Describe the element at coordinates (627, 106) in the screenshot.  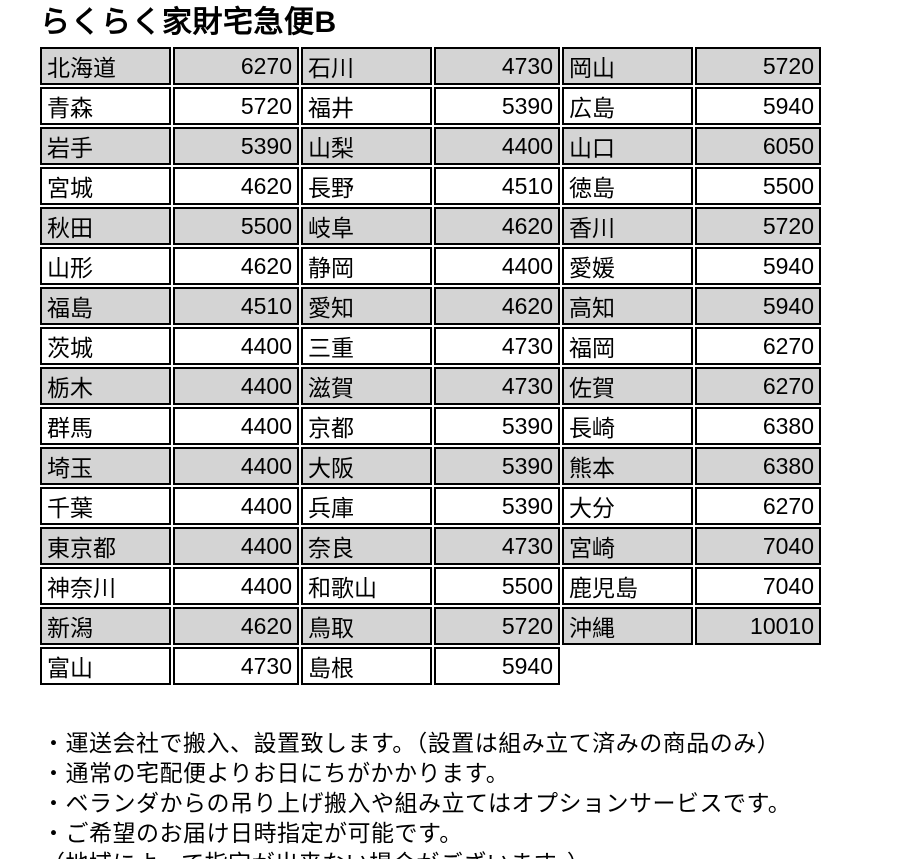
I see `prefecture-cell: 広島` at that location.